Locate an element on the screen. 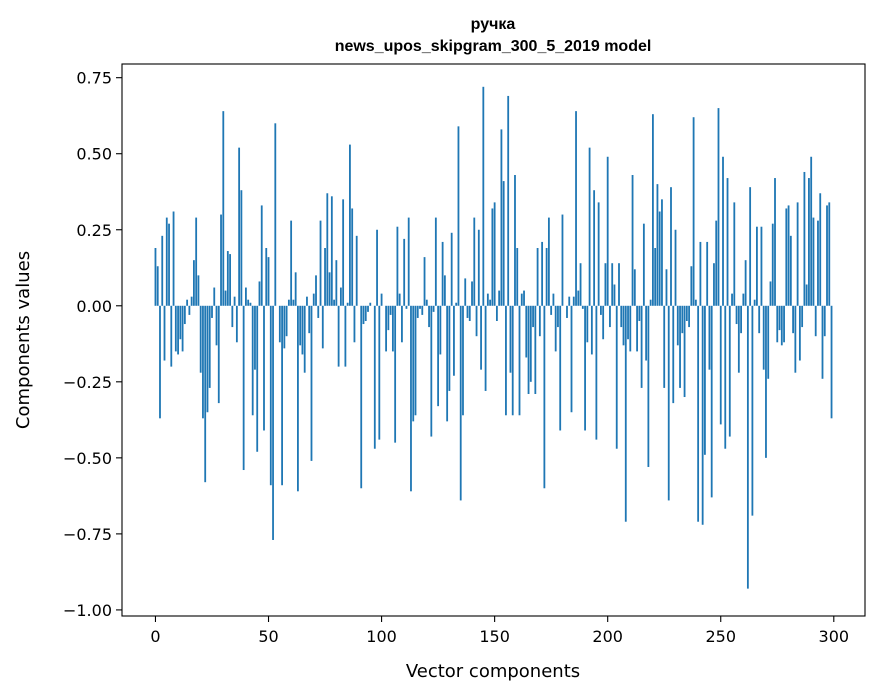 The height and width of the screenshot is (696, 880). x-tick-label: 100 is located at coordinates (381, 636).